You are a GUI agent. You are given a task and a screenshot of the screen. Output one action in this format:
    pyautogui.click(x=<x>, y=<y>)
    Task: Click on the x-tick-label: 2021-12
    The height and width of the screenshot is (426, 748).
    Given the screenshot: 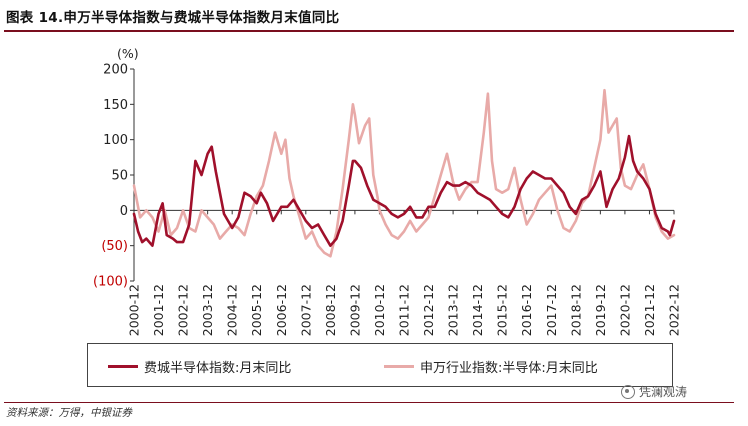 What is the action you would take?
    pyautogui.click(x=649, y=310)
    